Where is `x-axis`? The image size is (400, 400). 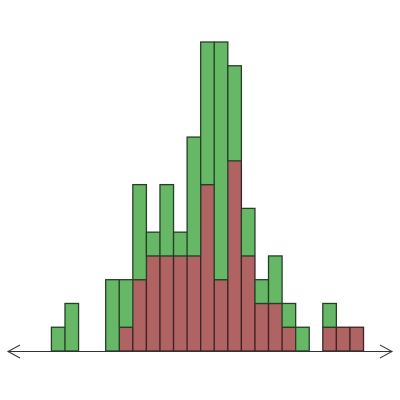 x-axis is located at coordinates (200, 351).